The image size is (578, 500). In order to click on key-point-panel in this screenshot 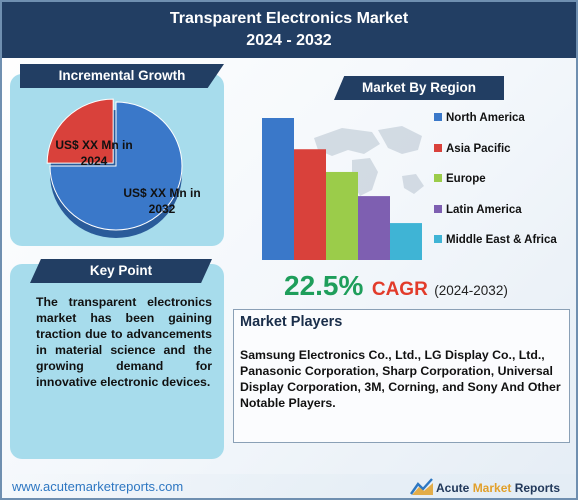, I will do `click(117, 361)`.